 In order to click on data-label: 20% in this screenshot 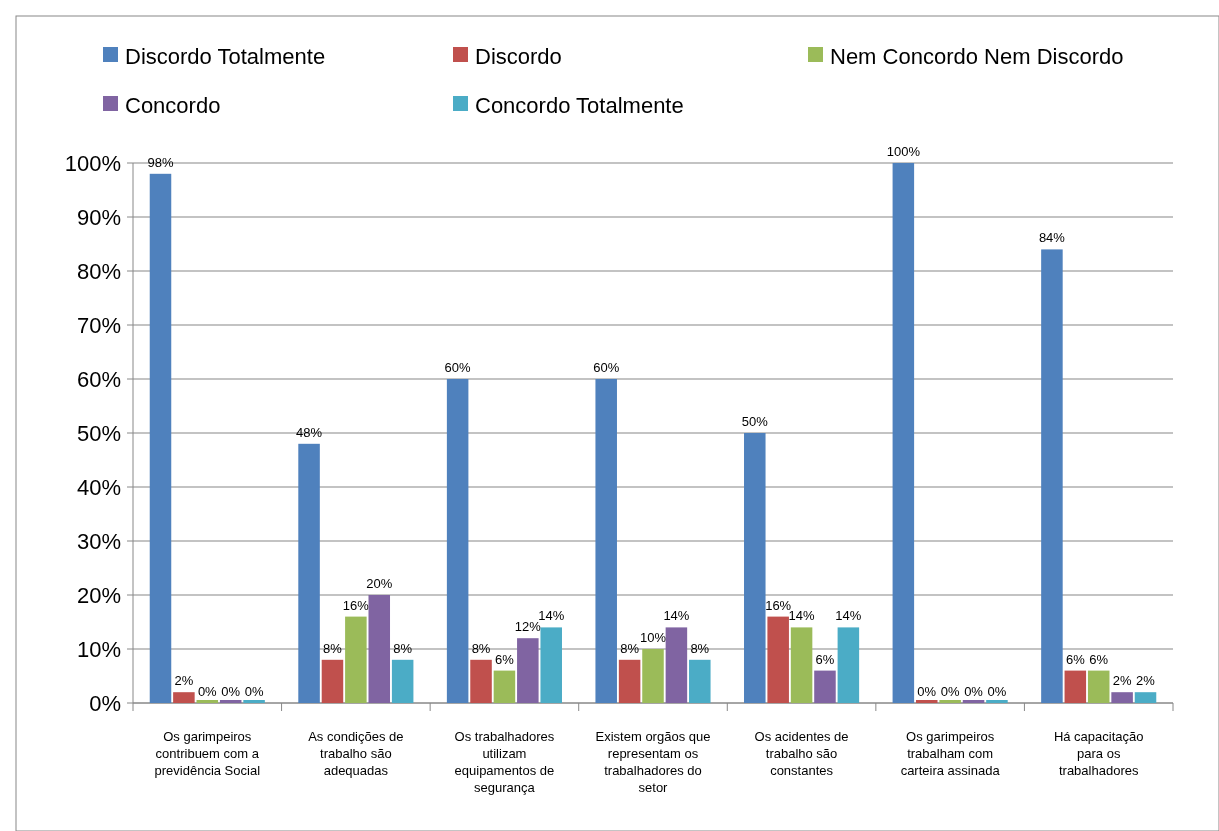, I will do `click(379, 583)`.